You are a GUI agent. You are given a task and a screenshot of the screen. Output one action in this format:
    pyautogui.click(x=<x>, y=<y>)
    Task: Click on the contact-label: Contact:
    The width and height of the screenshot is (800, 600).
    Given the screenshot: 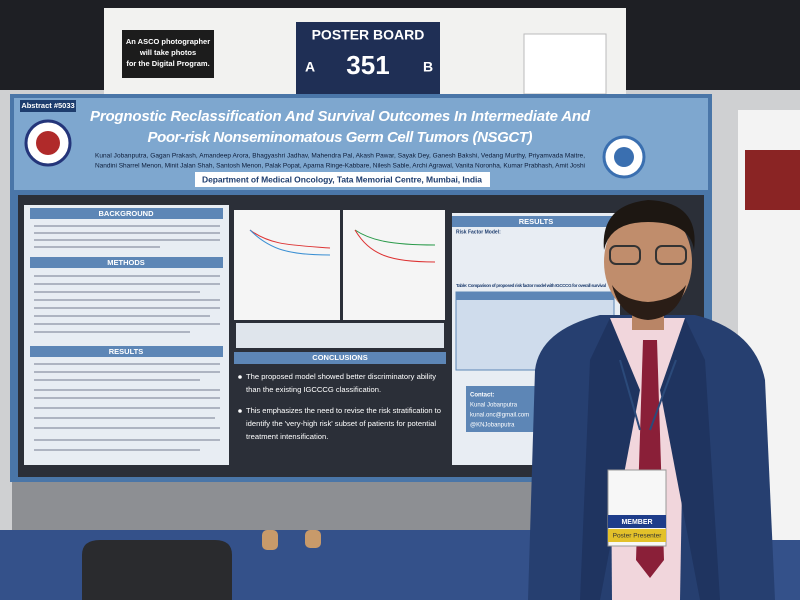 What is the action you would take?
    pyautogui.click(x=482, y=396)
    